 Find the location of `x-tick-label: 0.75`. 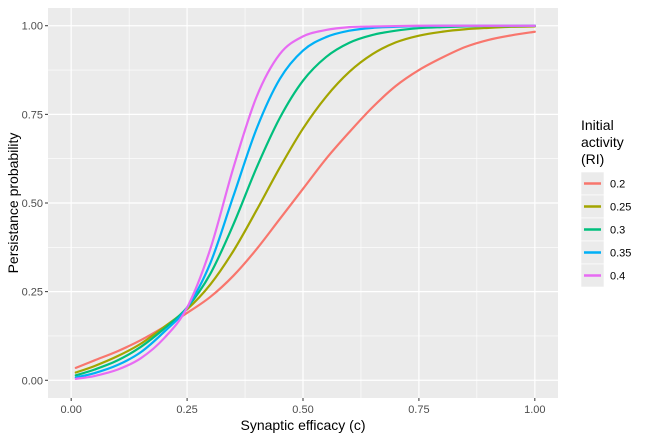

x-tick-label: 0.75 is located at coordinates (418, 410).